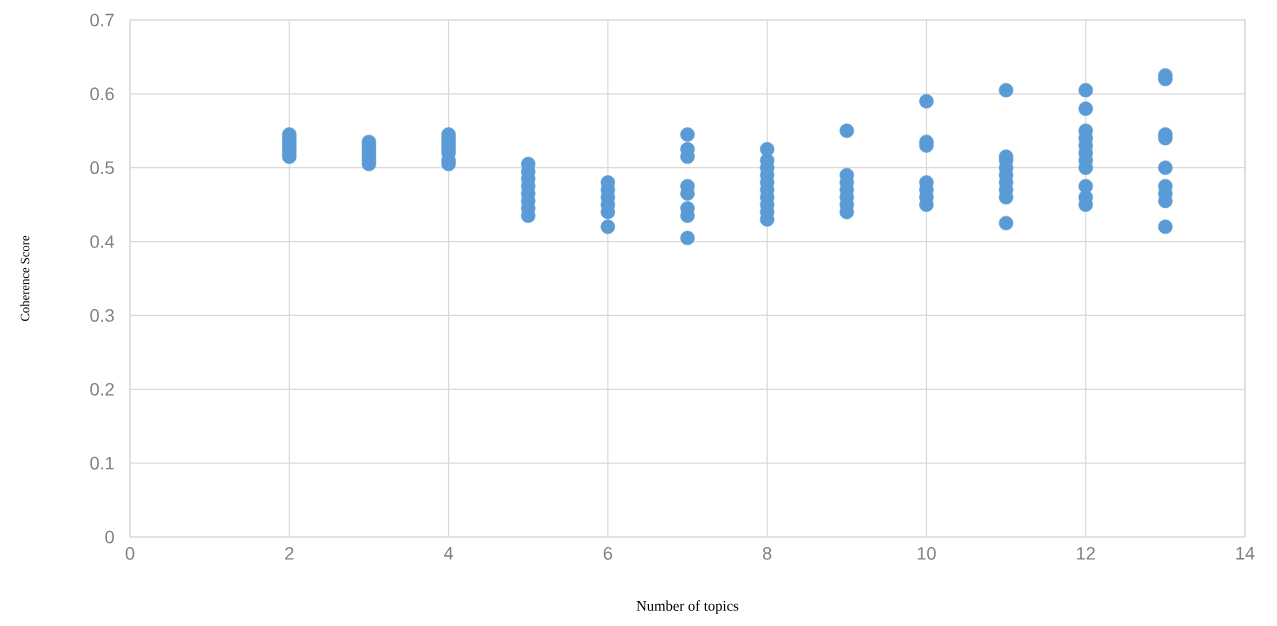  Describe the element at coordinates (1086, 553) in the screenshot. I see `x-tick-label: 12` at that location.